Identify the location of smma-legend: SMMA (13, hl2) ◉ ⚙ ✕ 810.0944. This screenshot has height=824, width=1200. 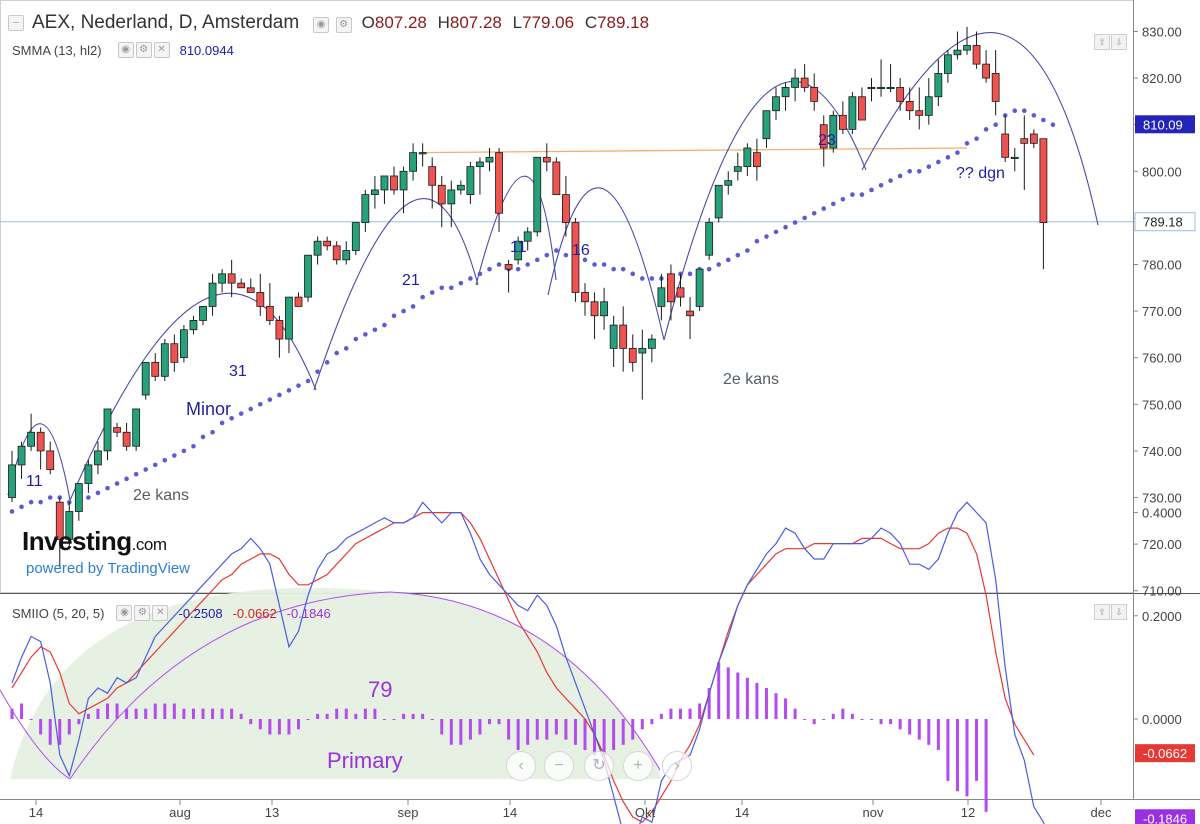
(123, 50).